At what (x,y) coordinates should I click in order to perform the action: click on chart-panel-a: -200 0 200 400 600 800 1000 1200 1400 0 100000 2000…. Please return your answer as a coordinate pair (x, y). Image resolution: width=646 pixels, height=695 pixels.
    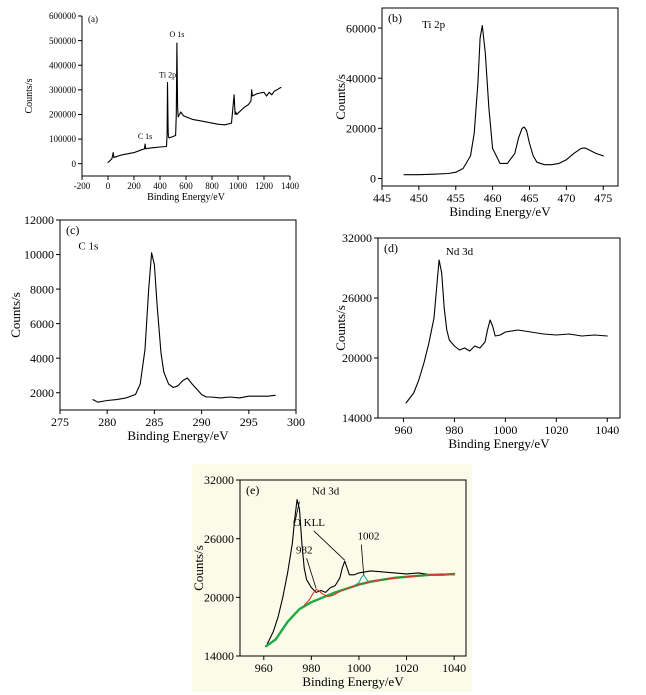
    Looking at the image, I should click on (162, 107).